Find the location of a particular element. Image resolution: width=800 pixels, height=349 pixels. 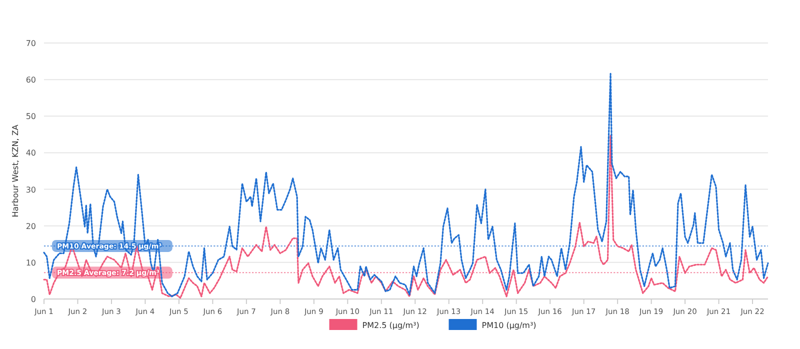

y-tick-label: 70 is located at coordinates (31, 43).